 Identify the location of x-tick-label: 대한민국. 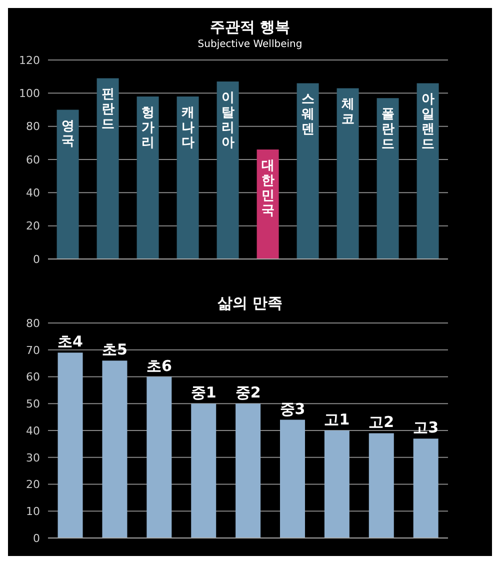
(267, 188).